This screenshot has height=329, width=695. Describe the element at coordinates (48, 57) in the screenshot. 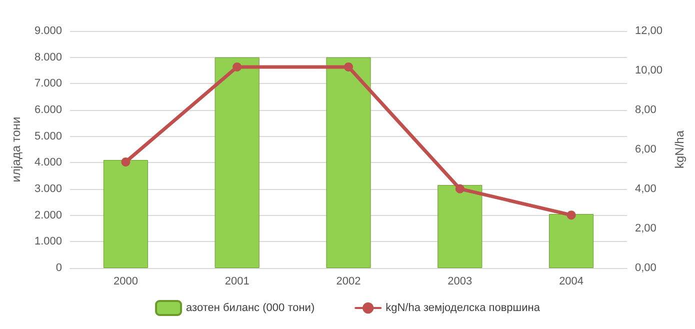

I see `y-tick-label: 8.000` at that location.